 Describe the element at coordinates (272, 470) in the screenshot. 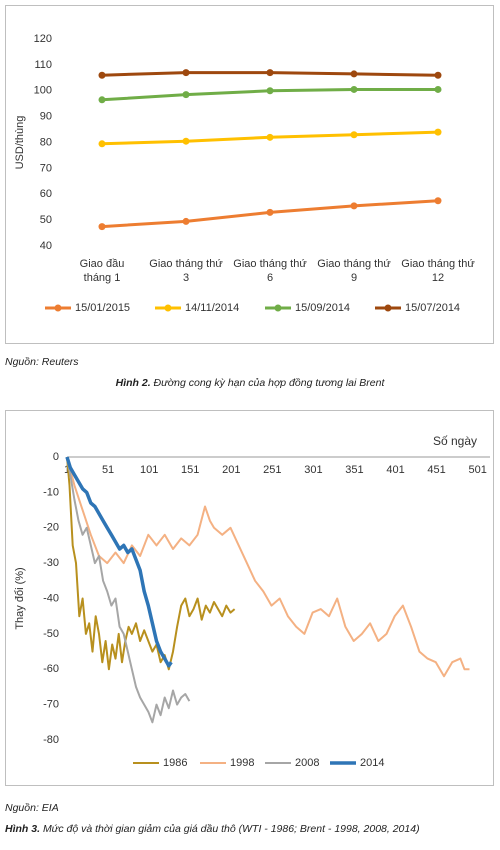

I see `x-tick-label: 251` at that location.